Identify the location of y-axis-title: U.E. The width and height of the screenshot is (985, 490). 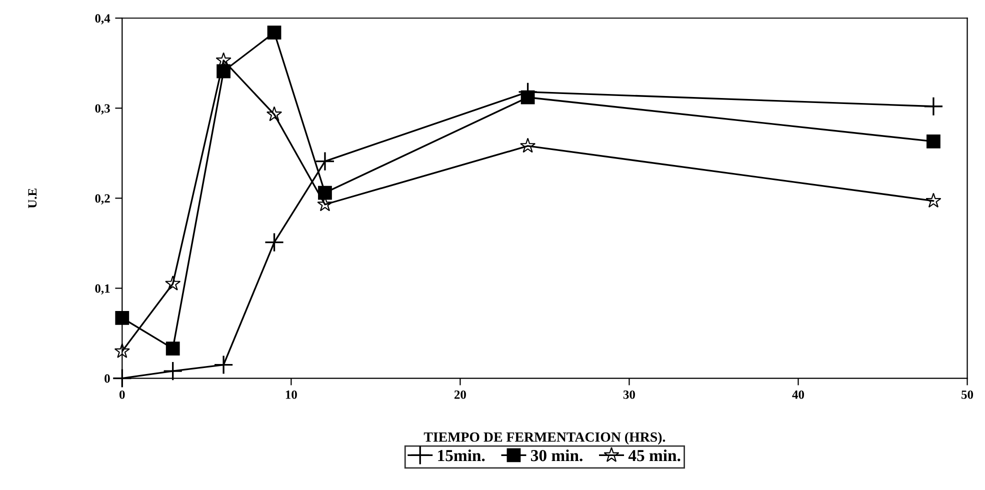
(32, 198).